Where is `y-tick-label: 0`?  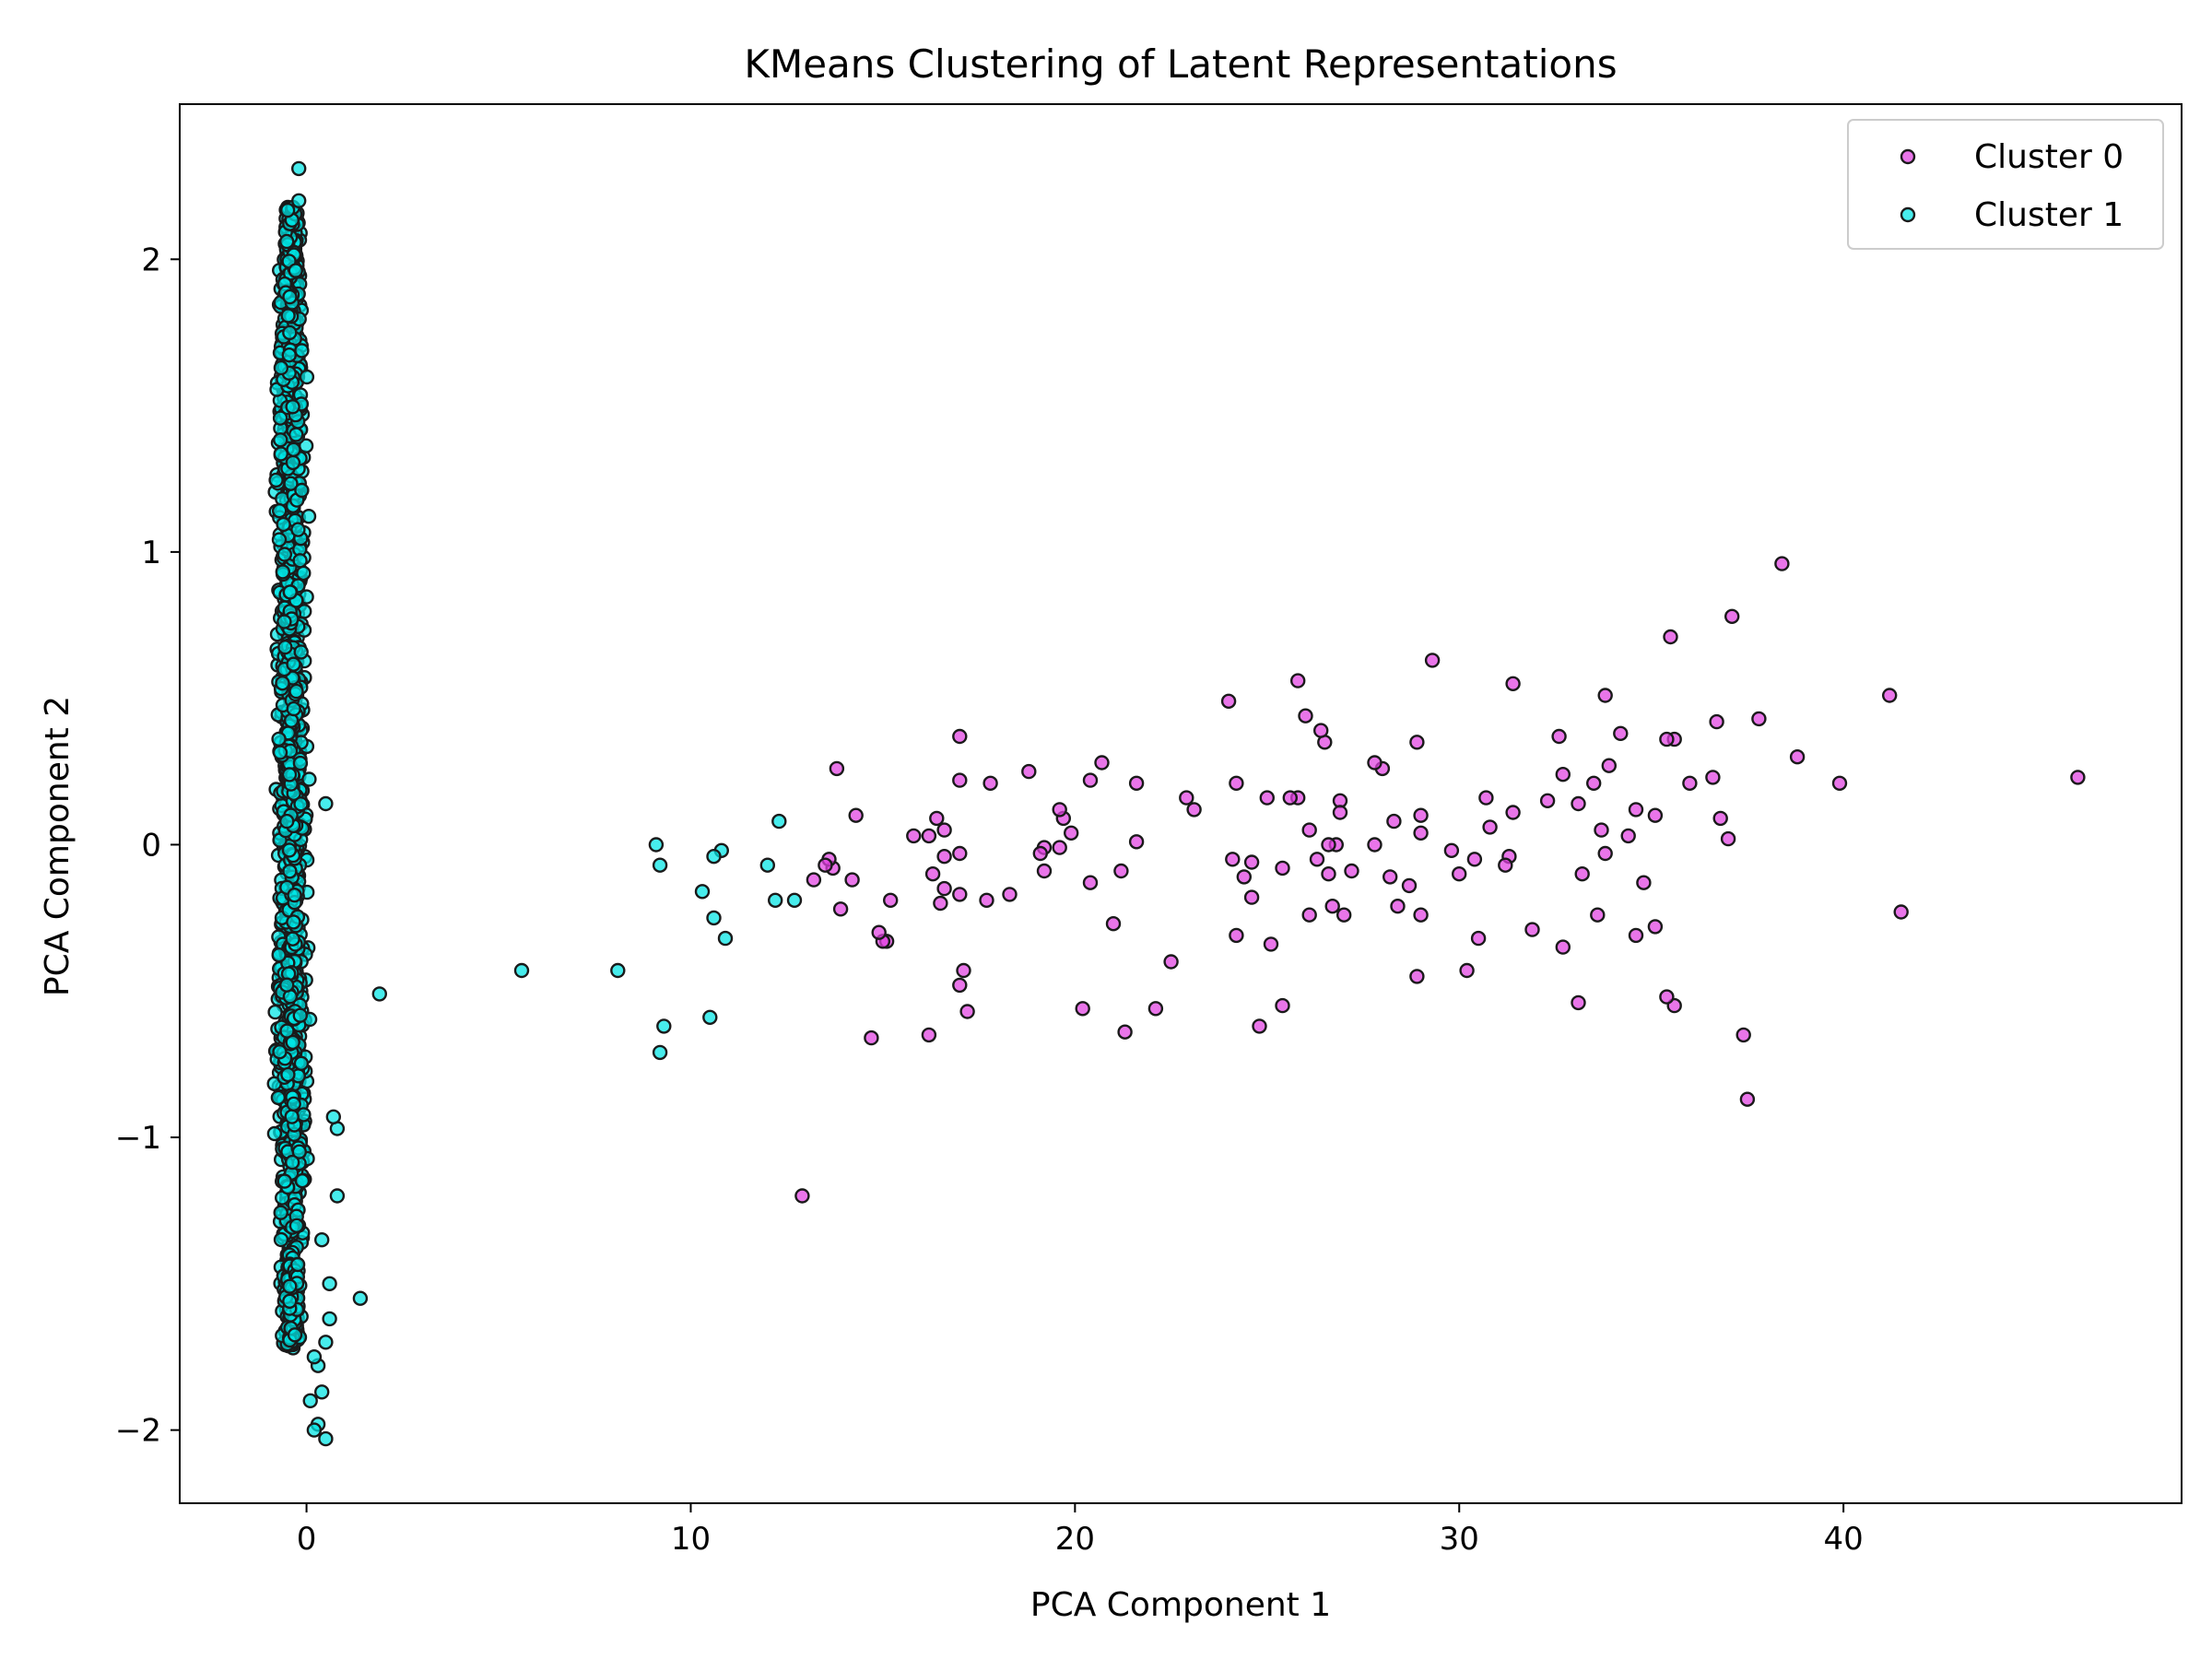
y-tick-label: 0 is located at coordinates (151, 845).